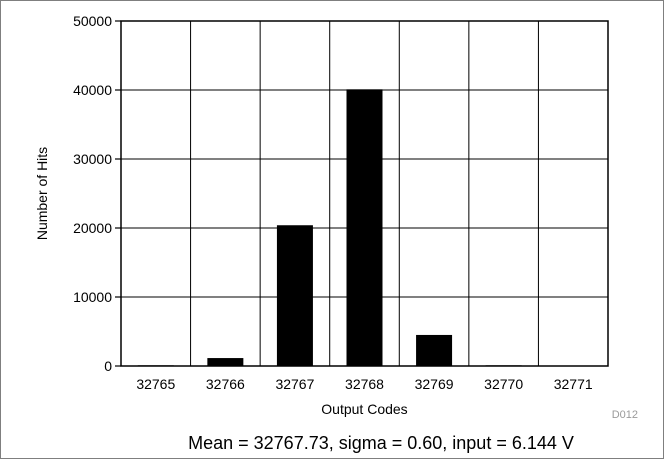  I want to click on x-axis-label: Output Codes, so click(364, 409).